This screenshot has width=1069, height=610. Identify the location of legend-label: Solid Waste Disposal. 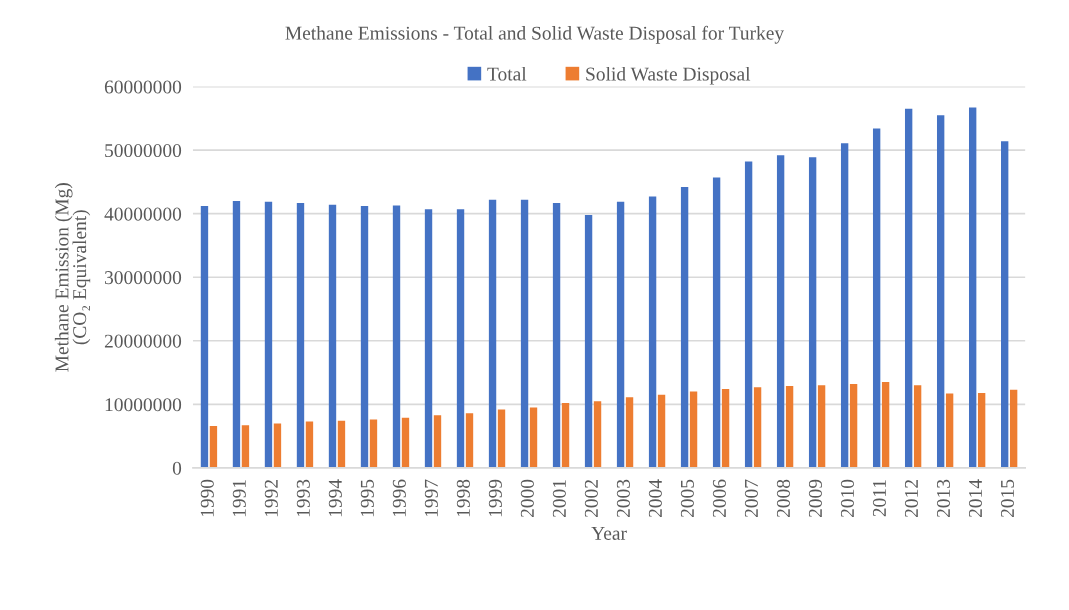
(668, 75).